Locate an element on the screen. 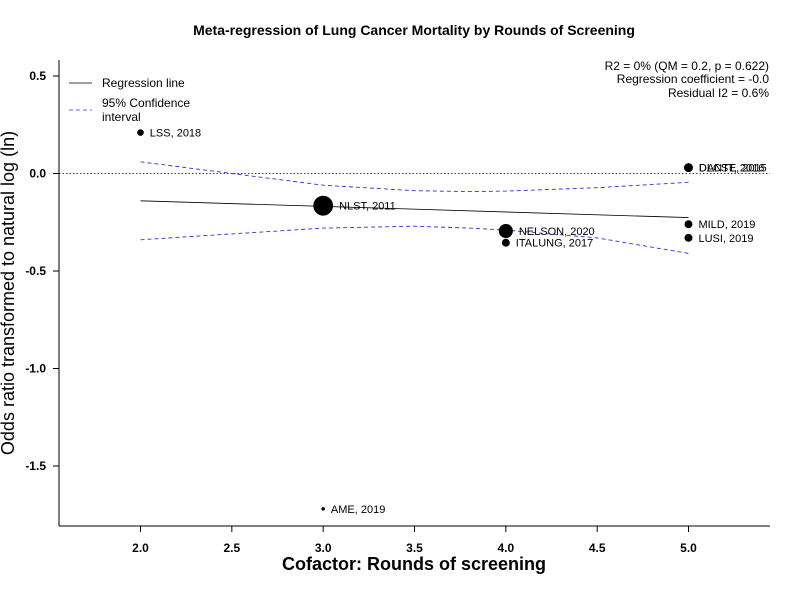 This screenshot has height=600, width=800. data-point-label: MILD, 2019 is located at coordinates (726, 225).